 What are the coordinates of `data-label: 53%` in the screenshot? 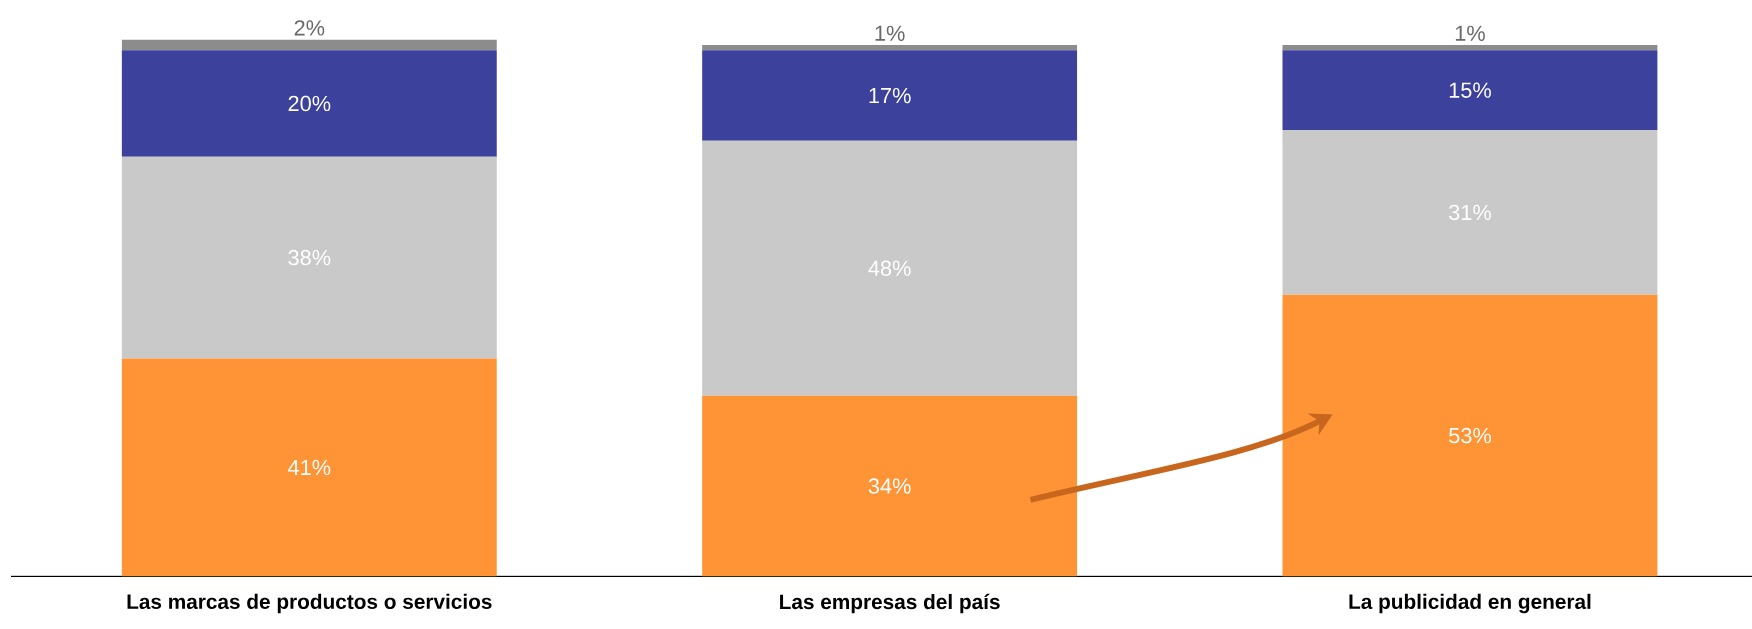 It's located at (1470, 435).